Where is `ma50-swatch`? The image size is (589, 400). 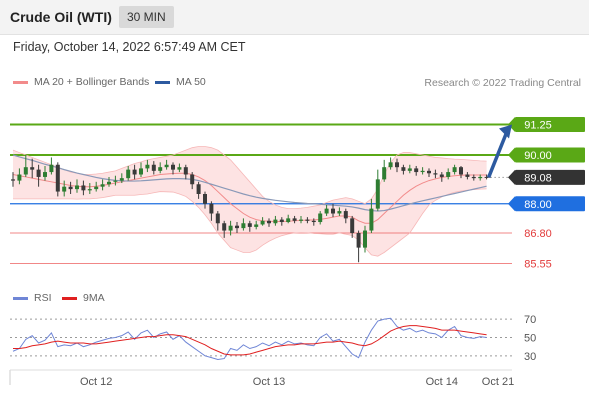
ma50-swatch is located at coordinates (162, 82).